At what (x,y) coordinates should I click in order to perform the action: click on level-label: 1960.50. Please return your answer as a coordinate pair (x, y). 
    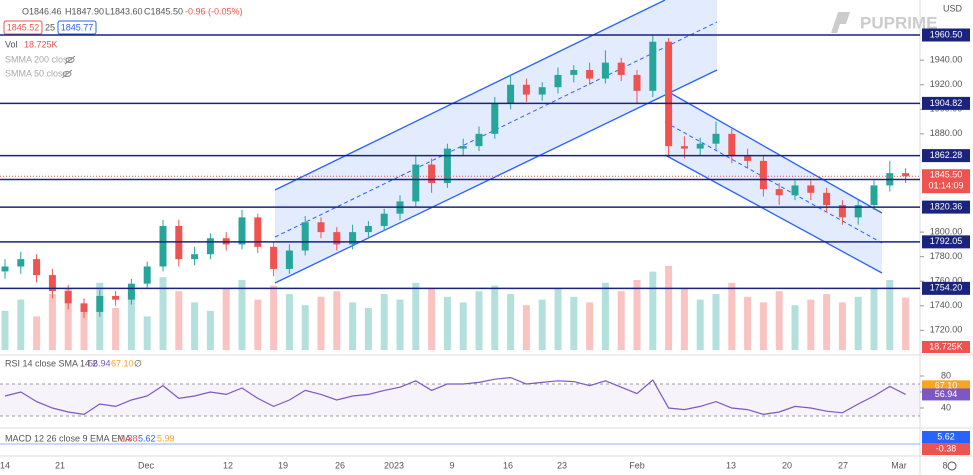
    Looking at the image, I should click on (946, 34).